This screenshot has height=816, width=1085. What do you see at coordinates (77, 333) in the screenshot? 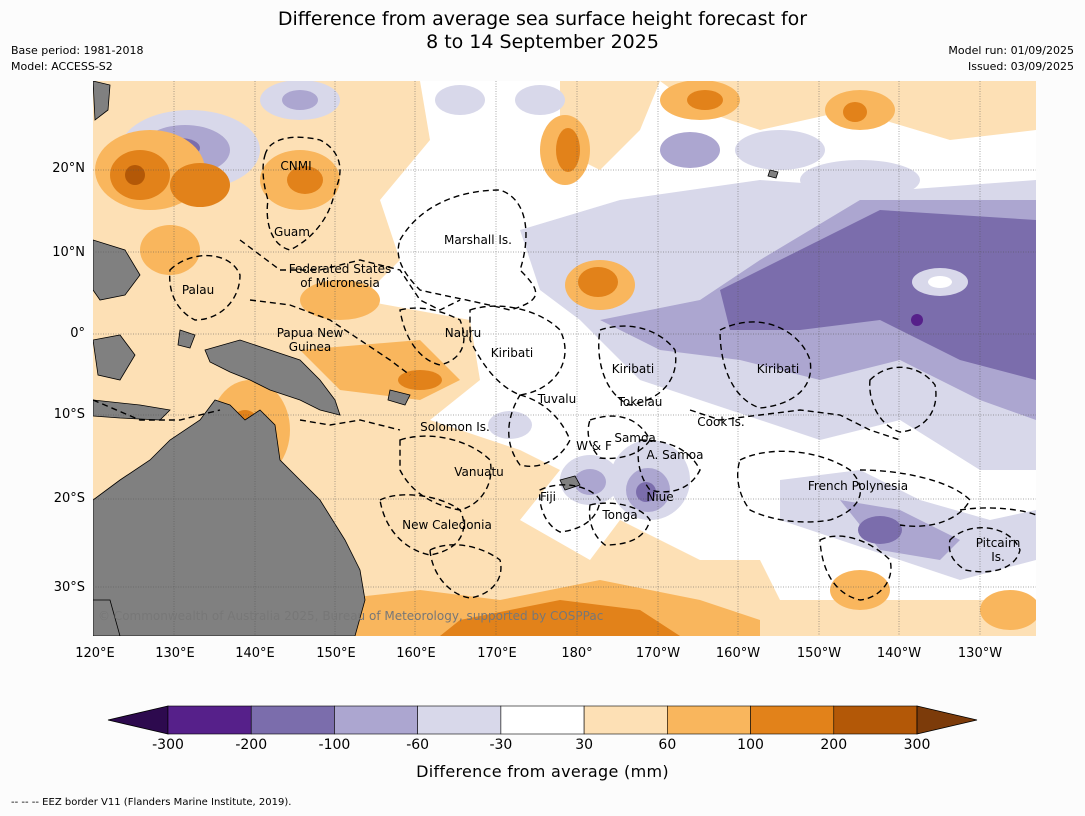
I see `lat-label-0: 0°` at bounding box center [77, 333].